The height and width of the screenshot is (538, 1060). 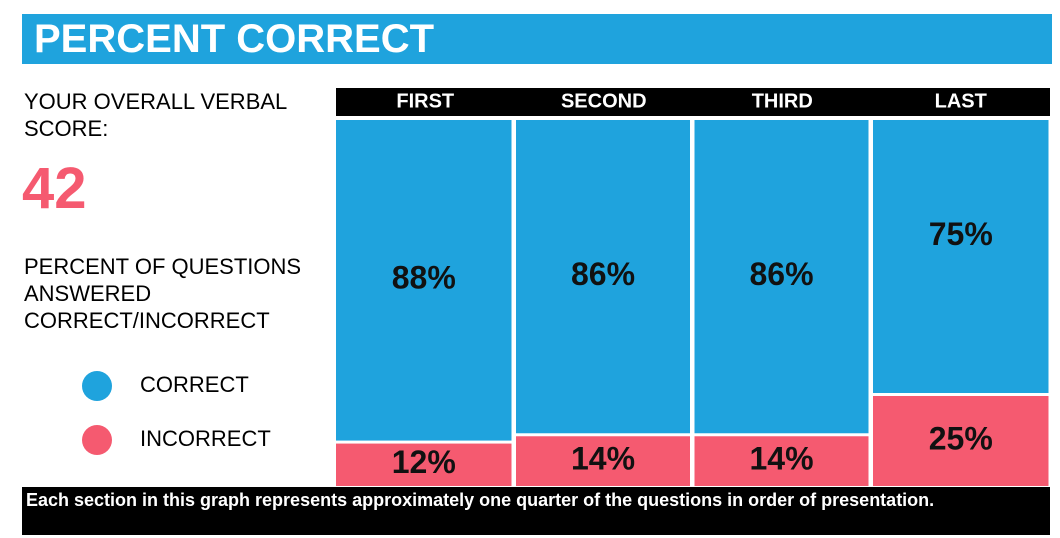 I want to click on x-tick-label: FIRST, so click(x=425, y=101).